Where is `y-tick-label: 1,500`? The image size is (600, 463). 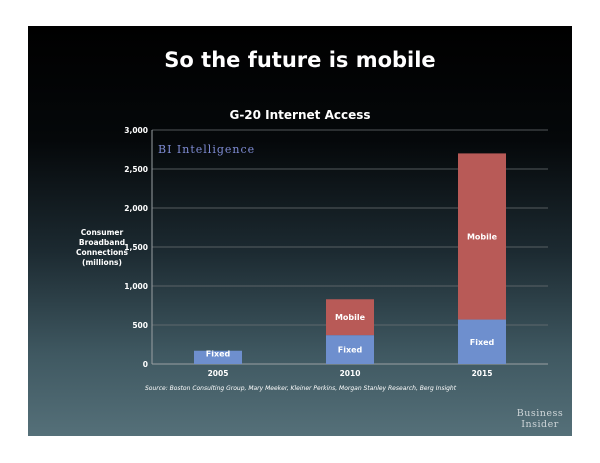
y-tick-label: 1,500 is located at coordinates (136, 247).